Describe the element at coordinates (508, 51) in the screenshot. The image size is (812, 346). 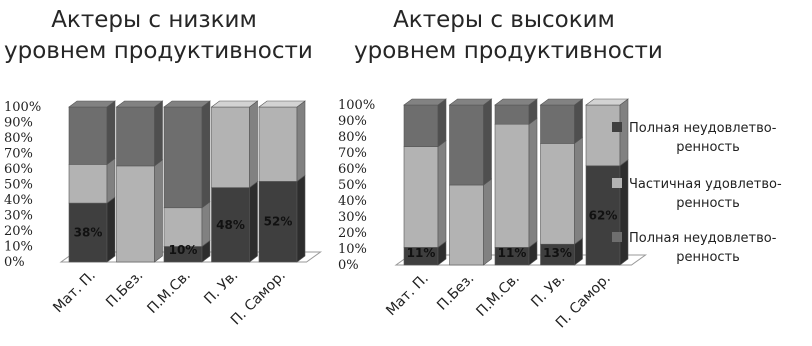
I see `chart-2-title-line-2: уровнем продуктивности` at that location.